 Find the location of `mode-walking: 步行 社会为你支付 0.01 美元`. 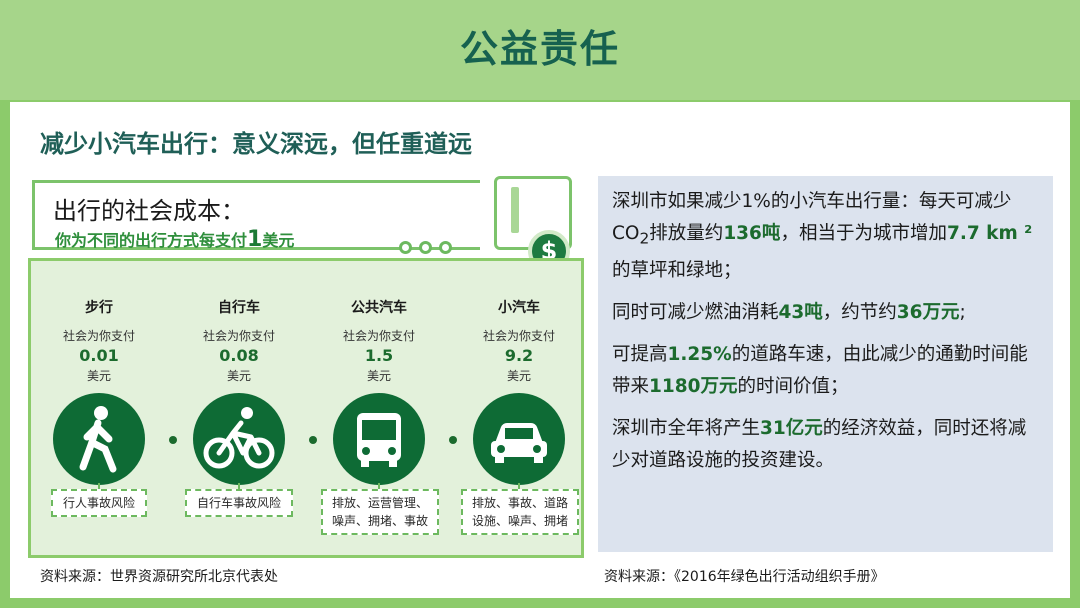

mode-walking: 步行 社会为你支付 0.01 美元 is located at coordinates (99, 340).